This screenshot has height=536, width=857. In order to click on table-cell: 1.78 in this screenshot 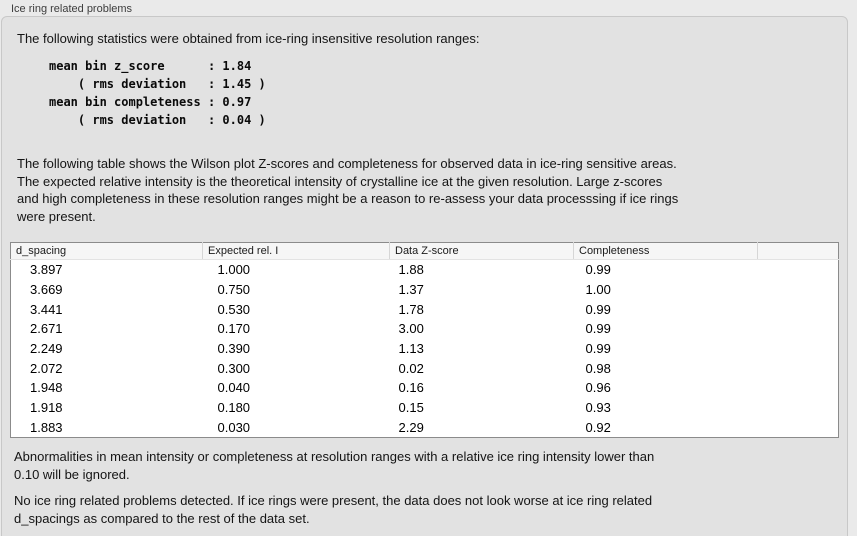, I will do `click(411, 309)`.